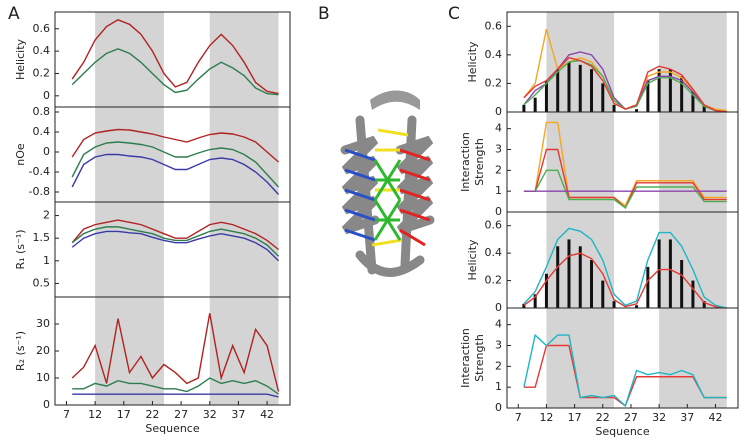  Describe the element at coordinates (43, 377) in the screenshot. I see `y-tick-label: 10` at that location.